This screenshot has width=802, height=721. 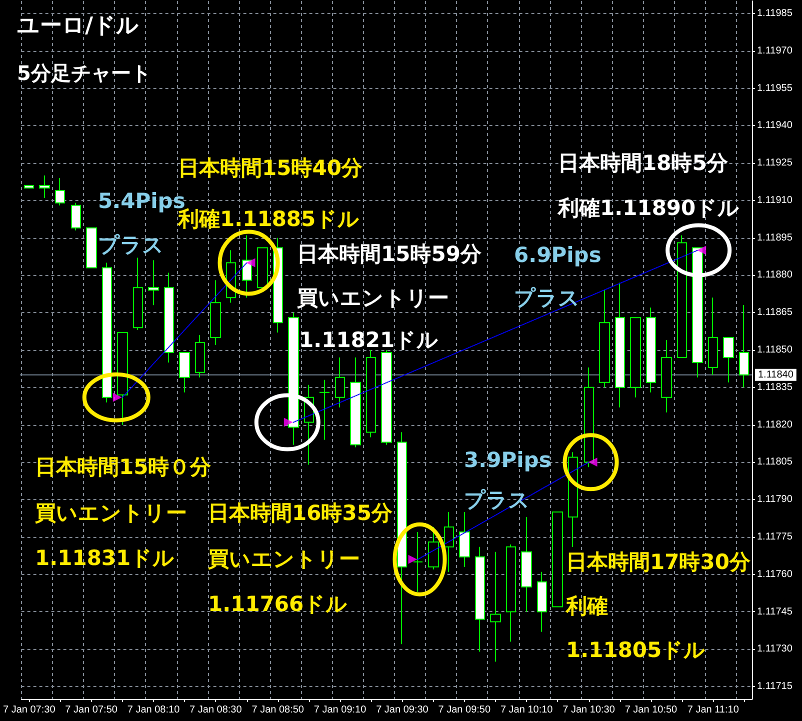 What do you see at coordinates (775, 574) in the screenshot?
I see `y-tick-label: 1.11760` at bounding box center [775, 574].